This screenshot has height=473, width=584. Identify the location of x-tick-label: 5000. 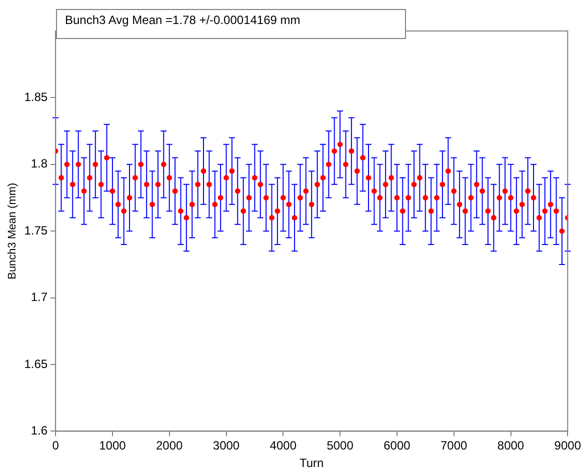
(340, 445).